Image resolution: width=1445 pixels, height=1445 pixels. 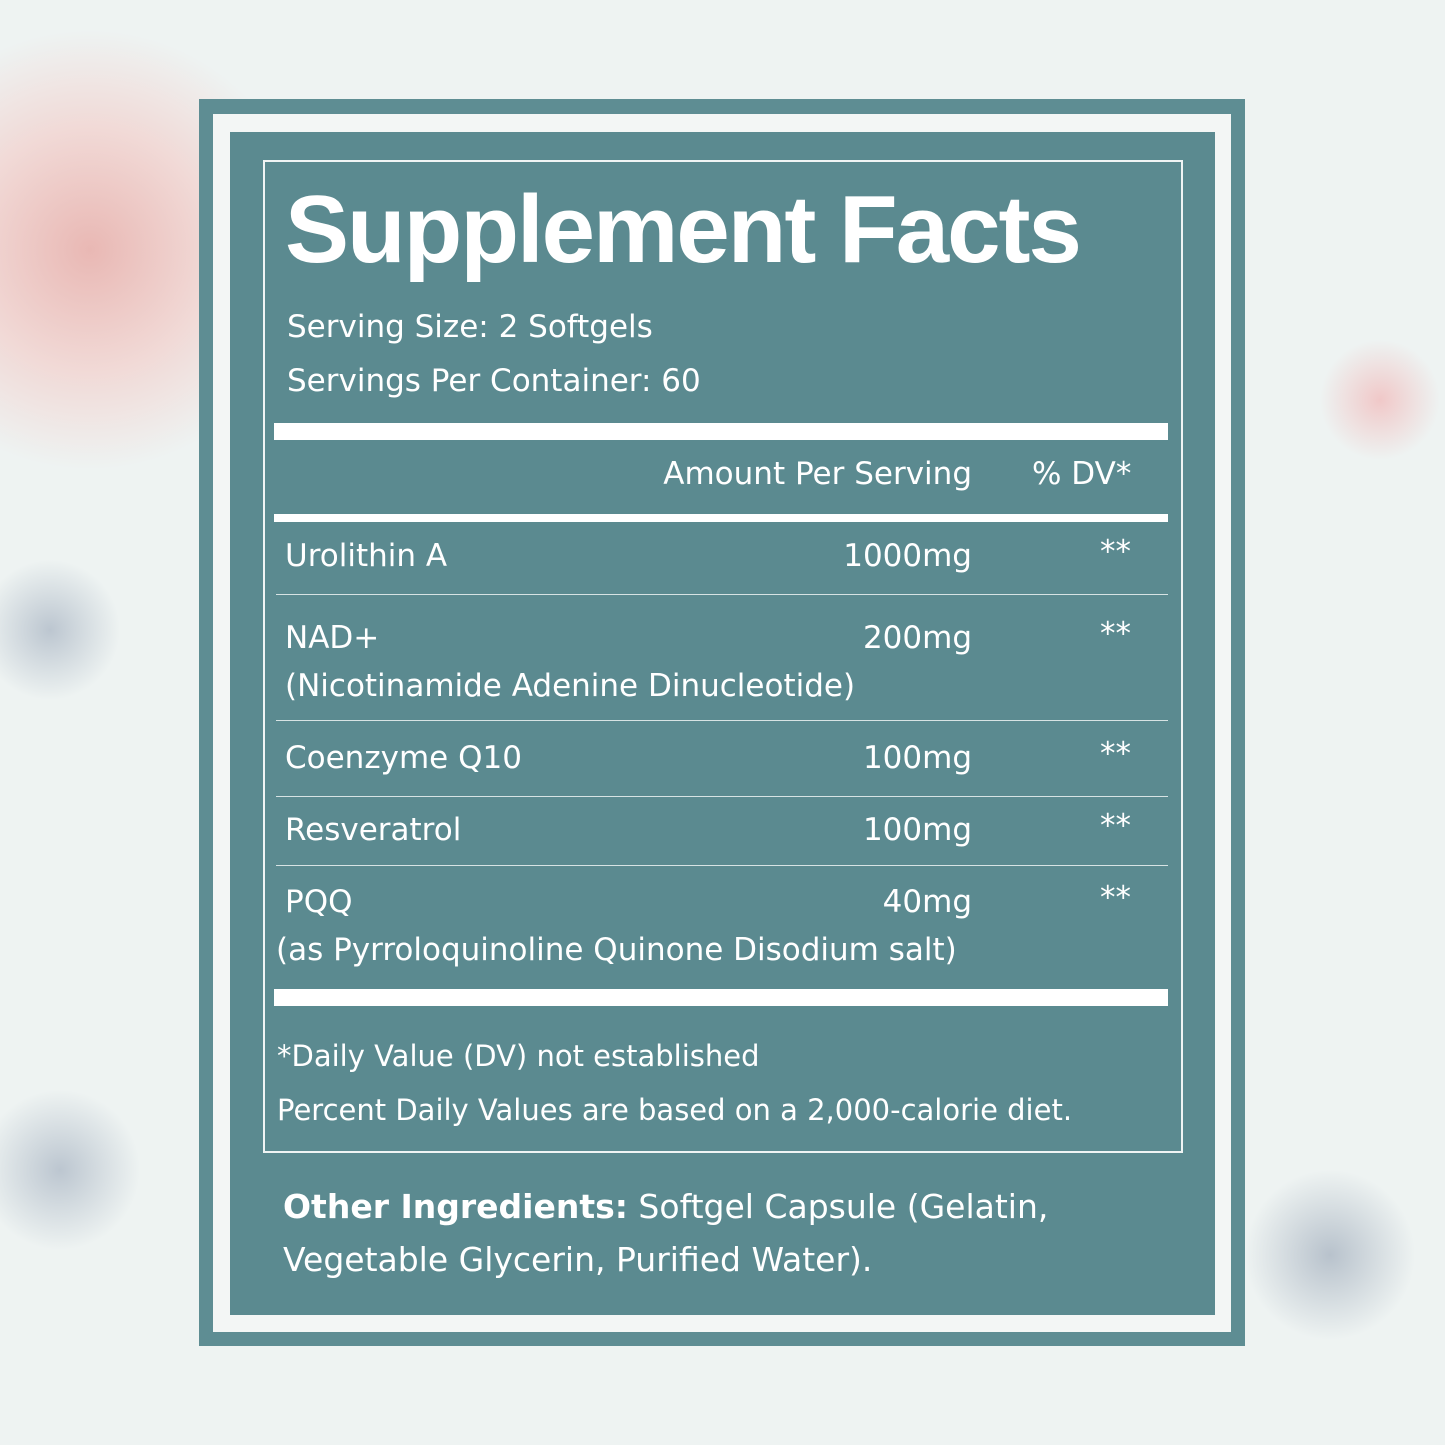 What do you see at coordinates (373, 830) in the screenshot?
I see `ingredient-name: Resveratrol` at bounding box center [373, 830].